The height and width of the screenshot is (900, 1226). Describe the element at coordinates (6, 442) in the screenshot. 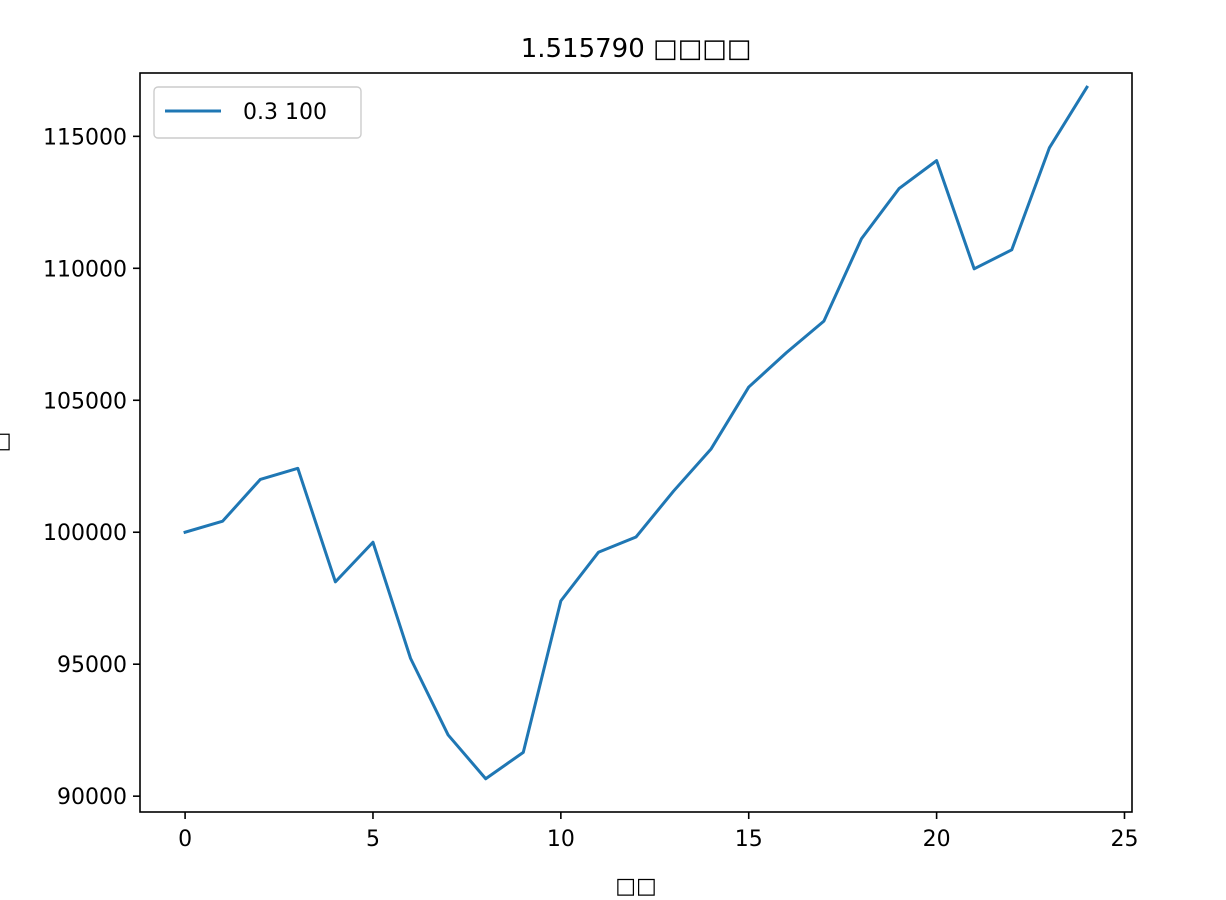

I see `y-axis-label: □` at that location.